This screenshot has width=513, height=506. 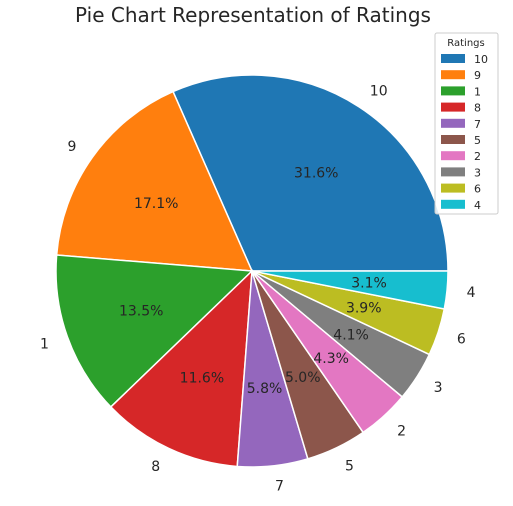 What do you see at coordinates (477, 172) in the screenshot?
I see `legend-label-3: 3` at bounding box center [477, 172].